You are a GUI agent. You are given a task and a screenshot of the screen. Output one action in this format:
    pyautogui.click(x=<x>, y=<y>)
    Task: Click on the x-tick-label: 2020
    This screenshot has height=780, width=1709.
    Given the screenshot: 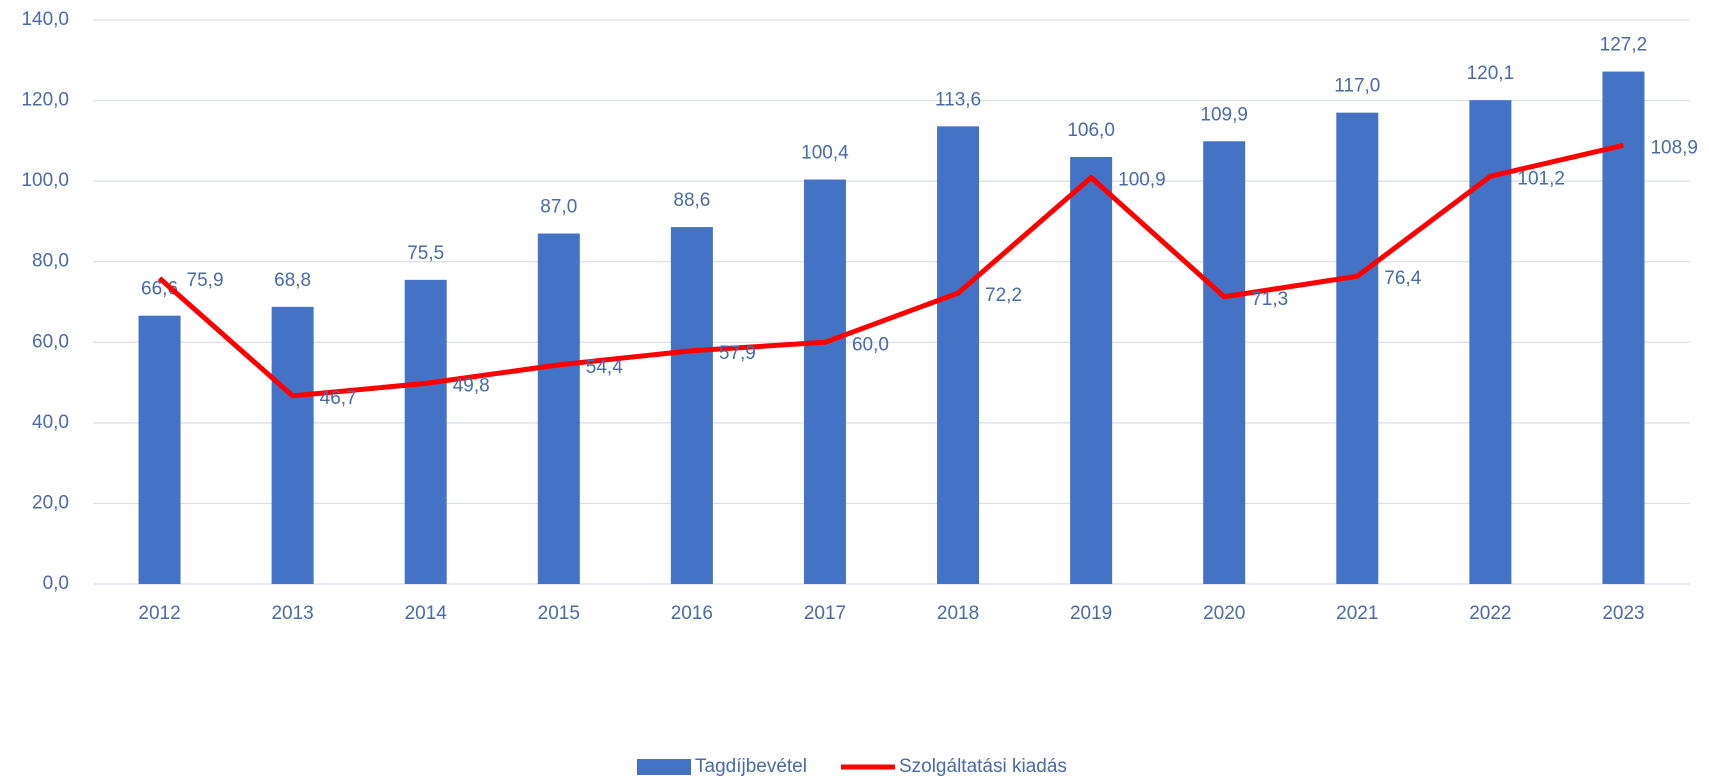 What is the action you would take?
    pyautogui.click(x=1224, y=613)
    